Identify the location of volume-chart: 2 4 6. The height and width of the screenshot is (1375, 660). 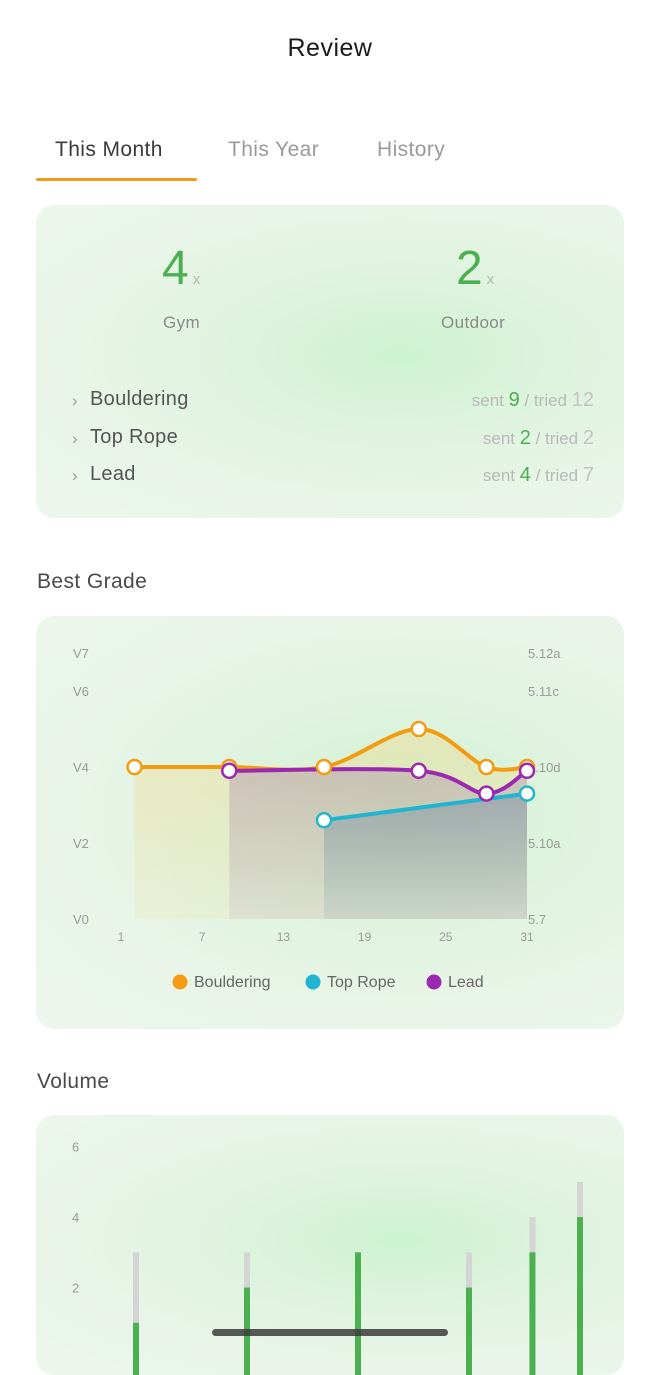
(327, 1257).